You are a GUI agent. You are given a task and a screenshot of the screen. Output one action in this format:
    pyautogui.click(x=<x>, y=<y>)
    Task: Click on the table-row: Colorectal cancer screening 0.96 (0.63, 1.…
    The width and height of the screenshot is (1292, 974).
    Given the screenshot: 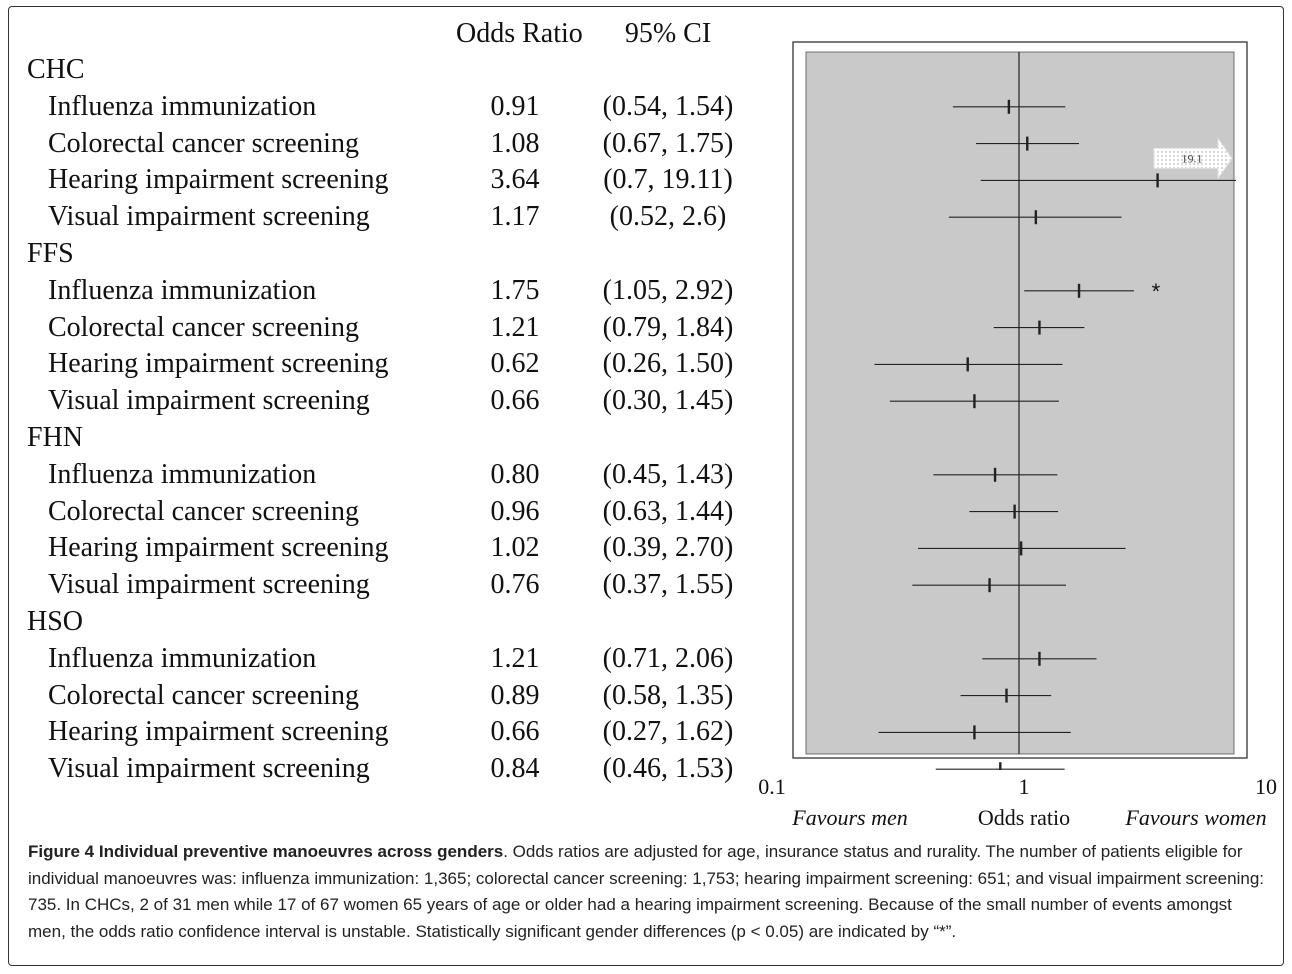 What is the action you would take?
    pyautogui.click(x=390, y=513)
    